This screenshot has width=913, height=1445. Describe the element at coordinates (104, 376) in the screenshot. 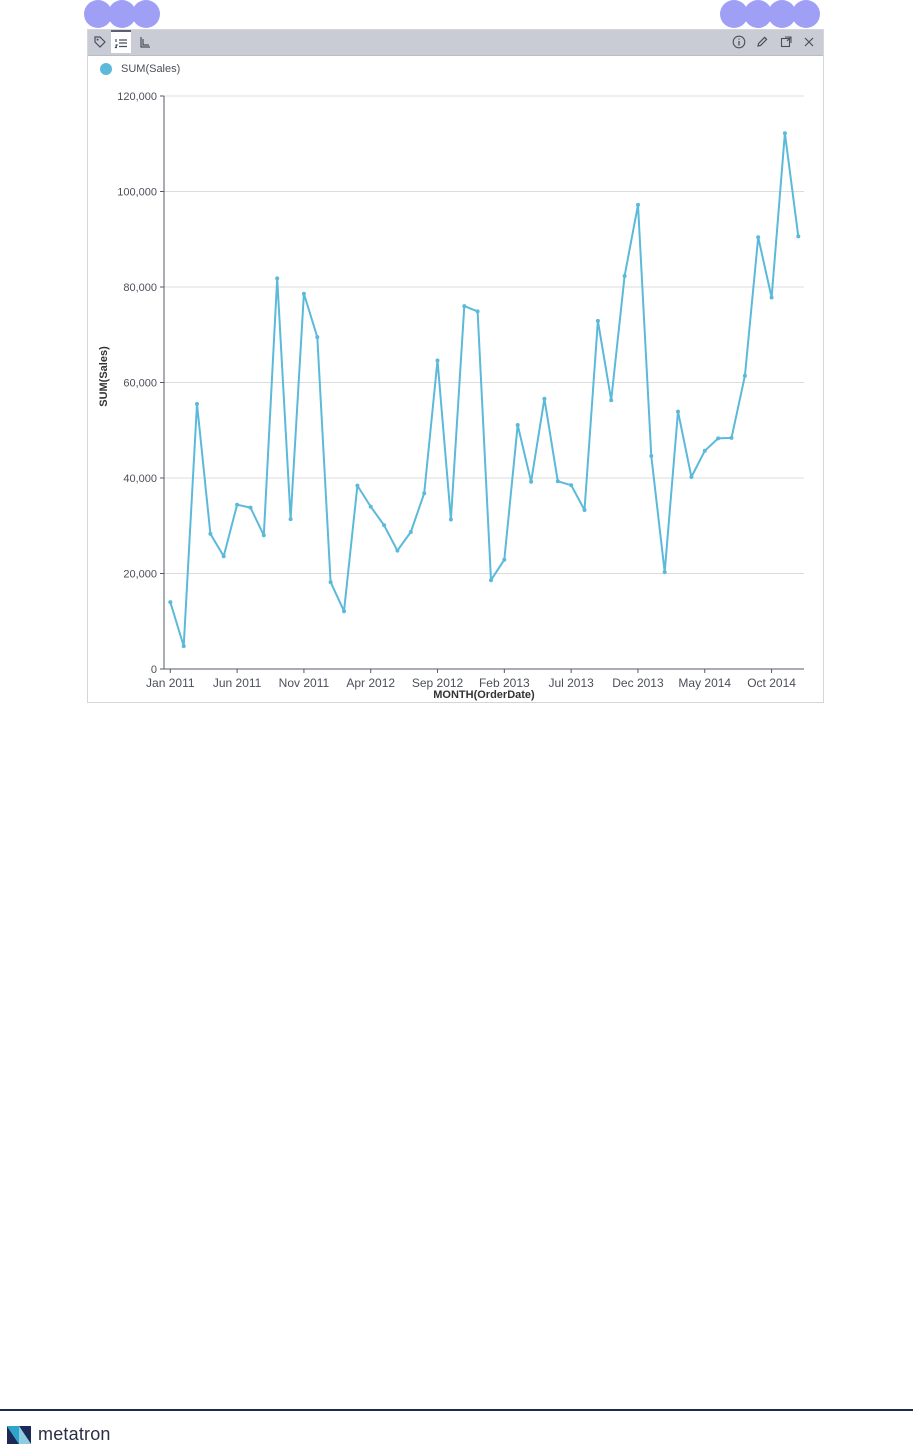

I see `y-axis-title: SUM(Sales)` at that location.